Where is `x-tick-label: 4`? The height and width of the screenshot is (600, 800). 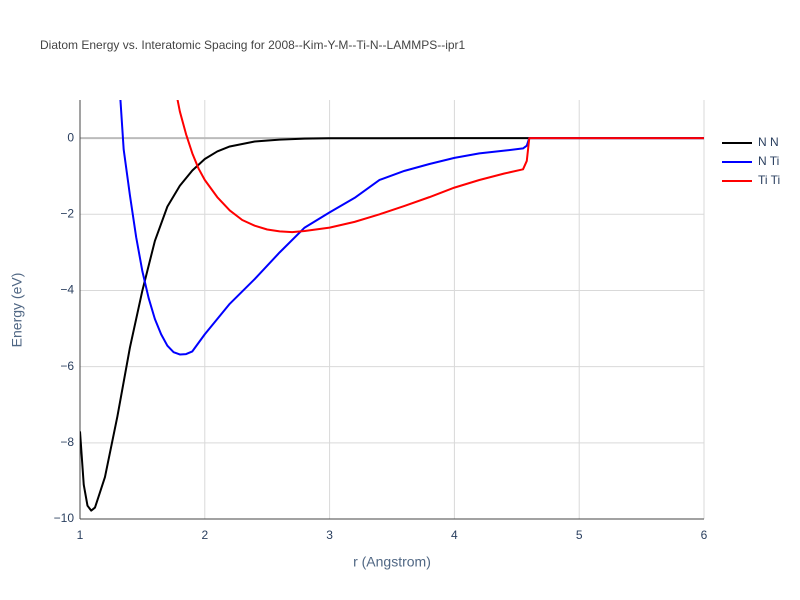 x-tick-label: 4 is located at coordinates (454, 535).